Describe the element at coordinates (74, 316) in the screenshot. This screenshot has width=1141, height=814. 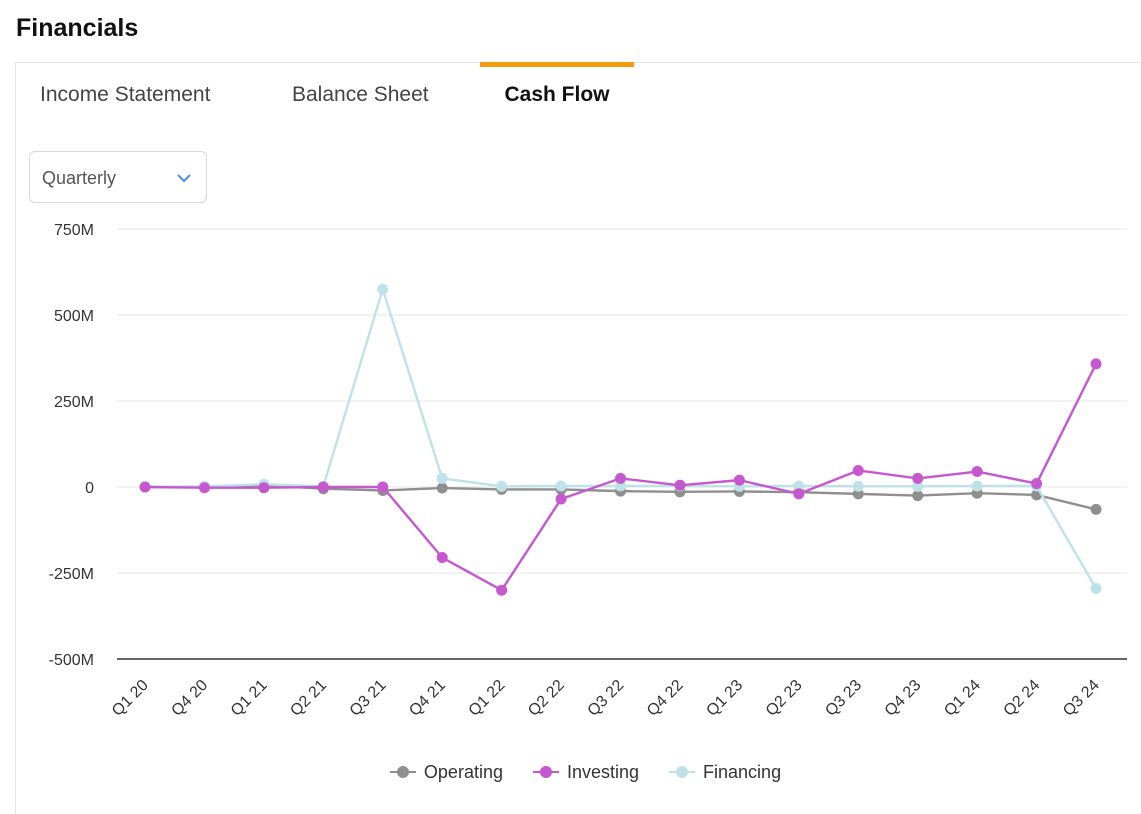
I see `y-tick-label: 500M` at that location.